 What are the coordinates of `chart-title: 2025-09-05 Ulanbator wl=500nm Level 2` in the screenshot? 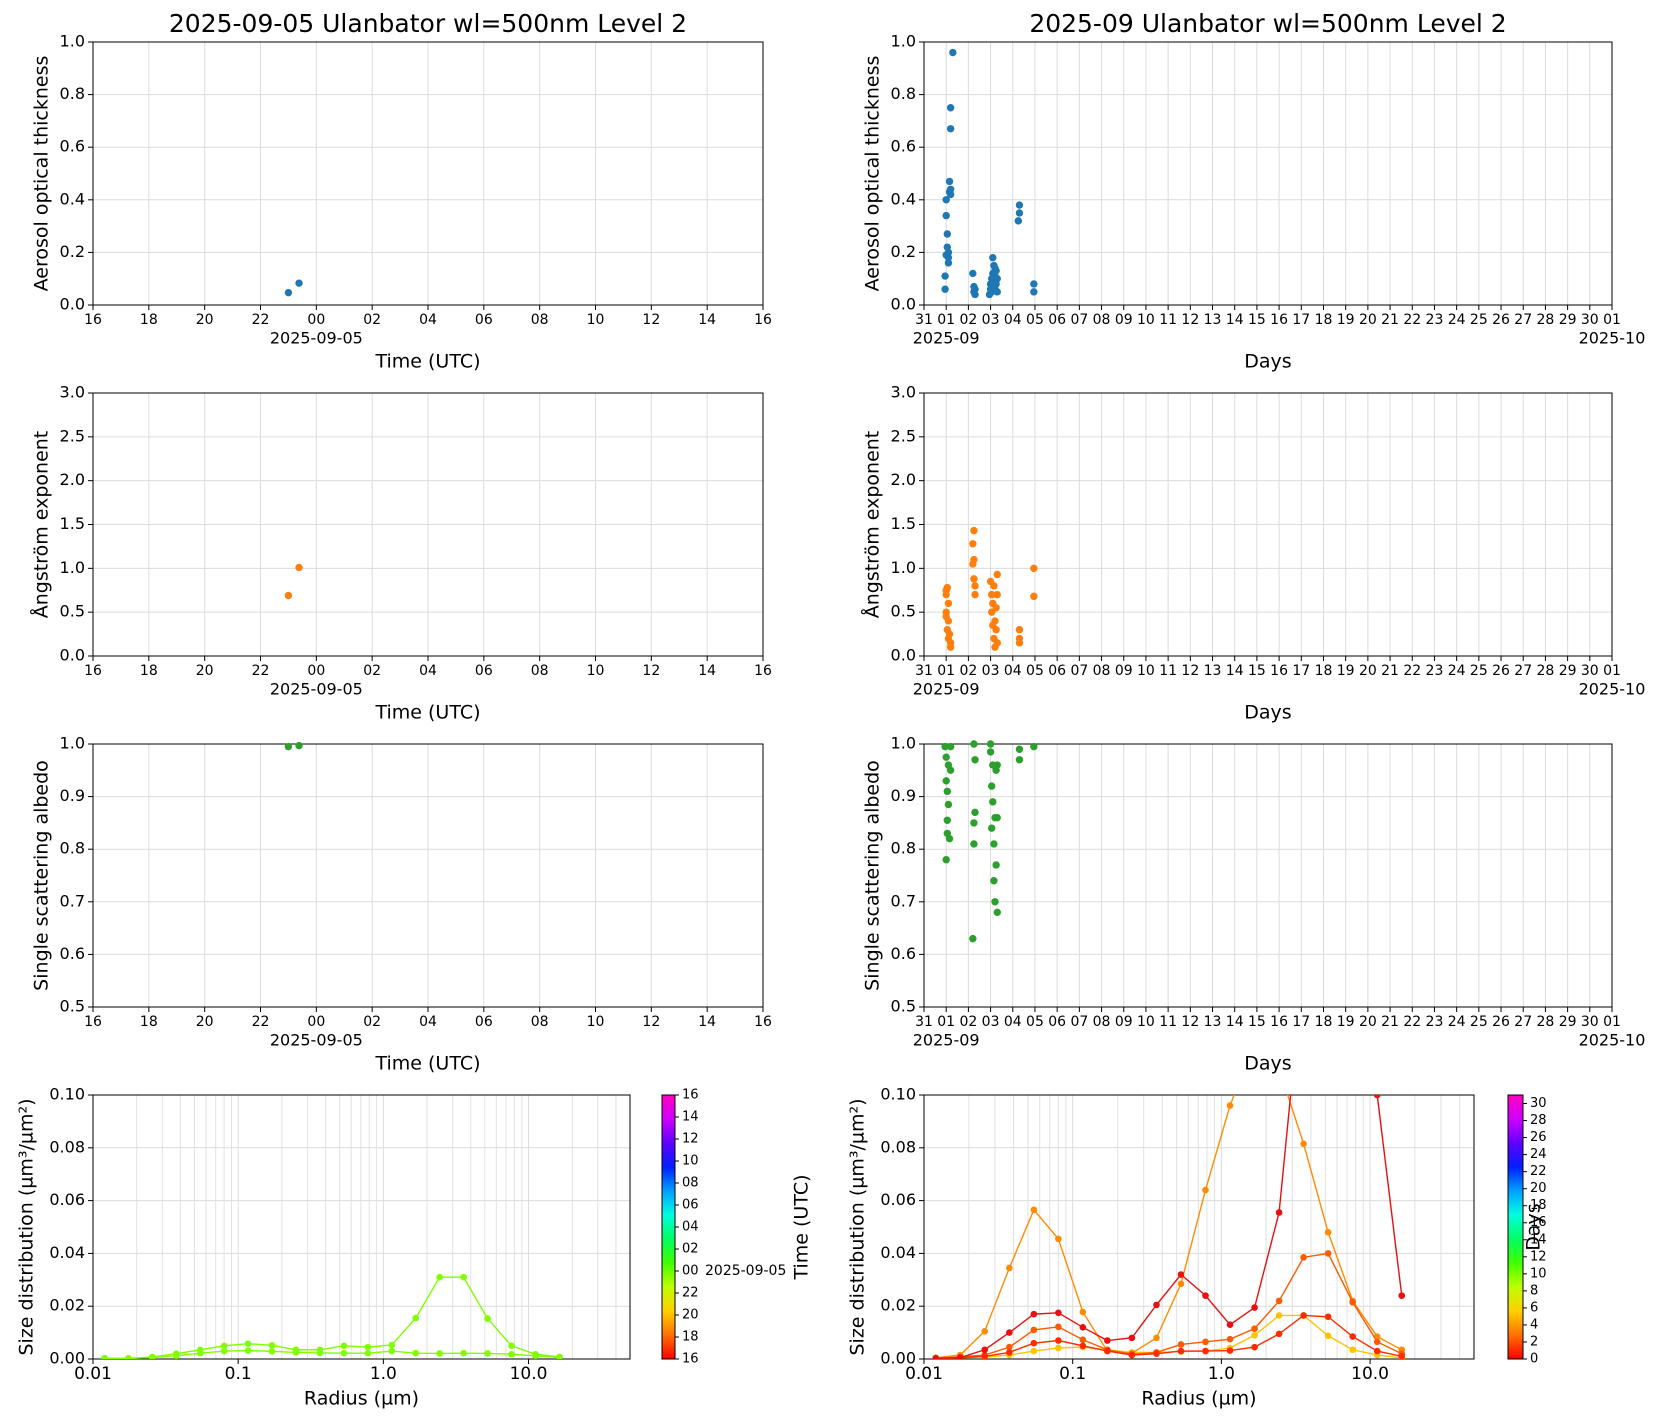 It's located at (428, 23).